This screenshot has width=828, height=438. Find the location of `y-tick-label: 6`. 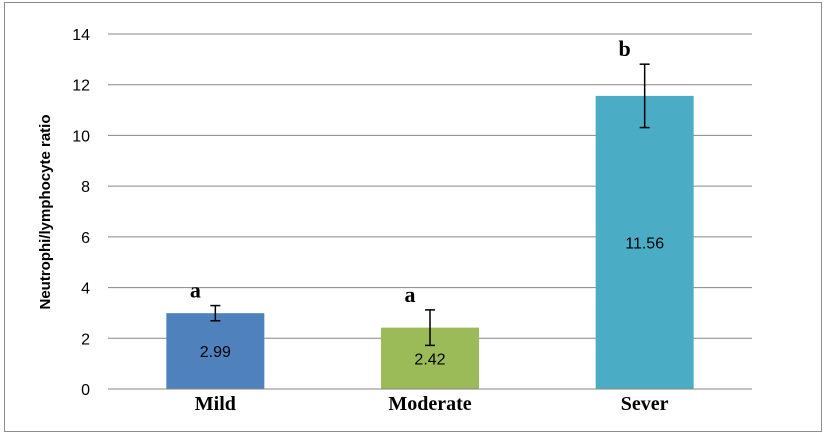

y-tick-label: 6 is located at coordinates (85, 238).